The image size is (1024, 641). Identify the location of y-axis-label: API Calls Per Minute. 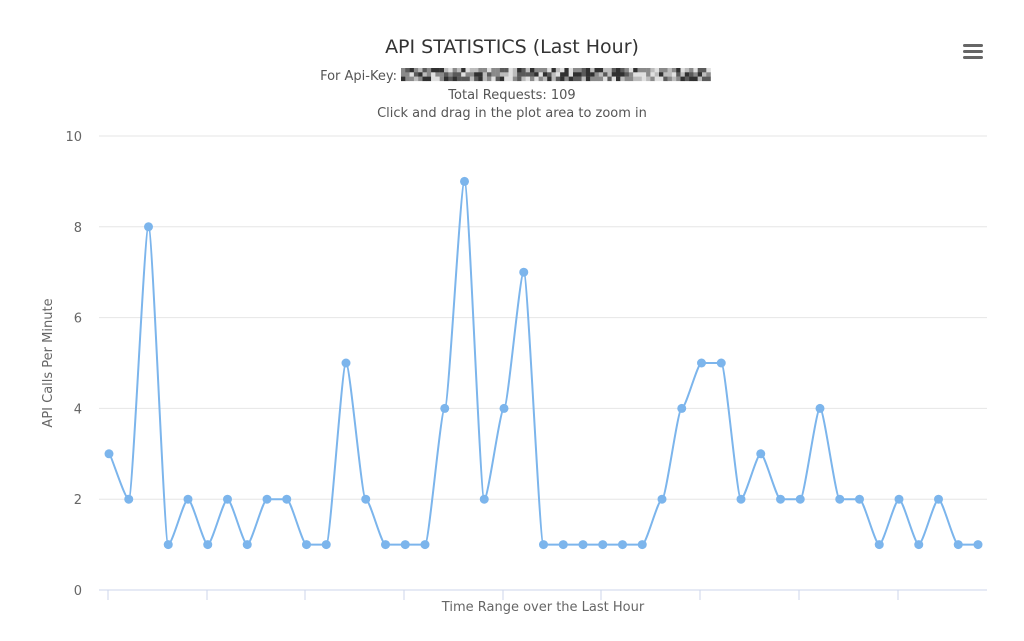
(48, 362).